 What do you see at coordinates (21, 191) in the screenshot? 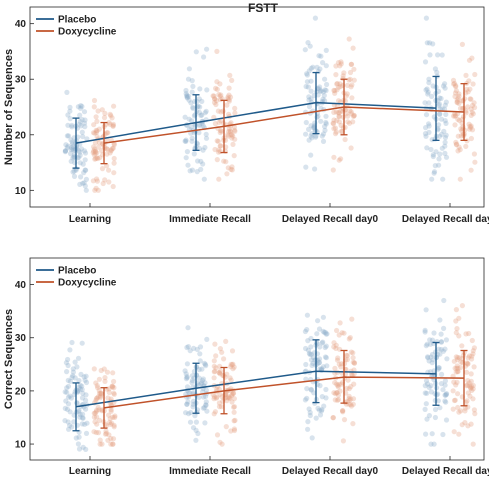
I see `y-tick-label: 10` at bounding box center [21, 191].